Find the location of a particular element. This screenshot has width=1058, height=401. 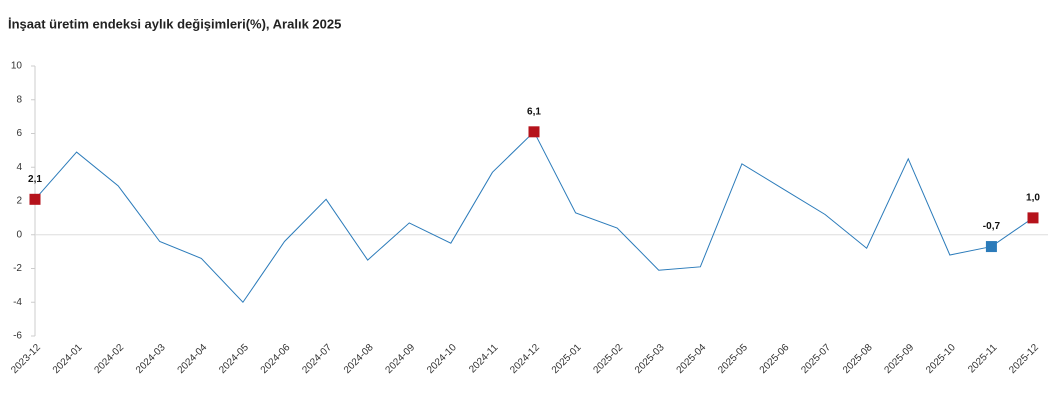

x-tick-label: 2024-11 is located at coordinates (484, 359).